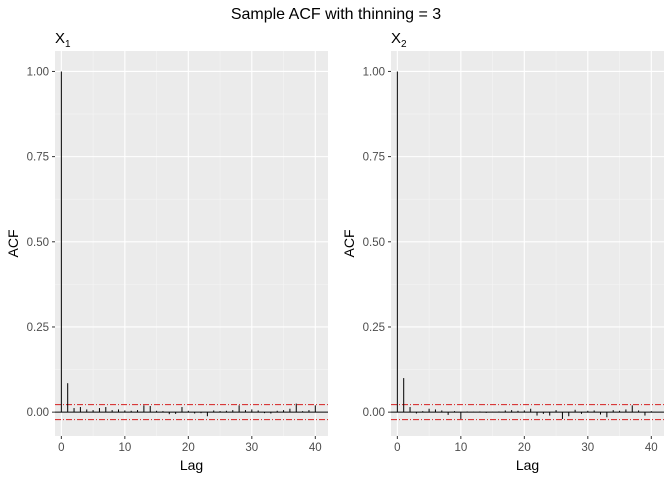 The height and width of the screenshot is (480, 672). What do you see at coordinates (68, 44) in the screenshot?
I see `panel-title-subscript: 1` at bounding box center [68, 44].